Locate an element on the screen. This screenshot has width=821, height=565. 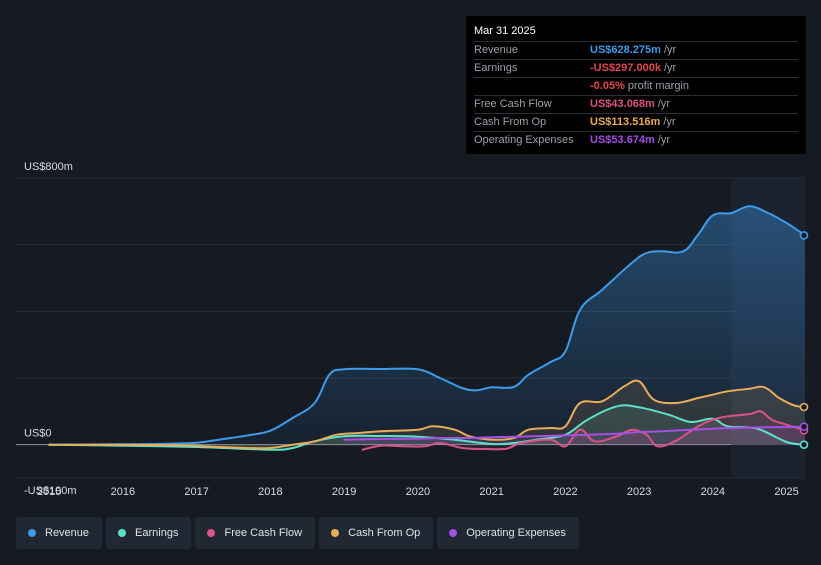
series-line-cash-from-op is located at coordinates (427, 414).